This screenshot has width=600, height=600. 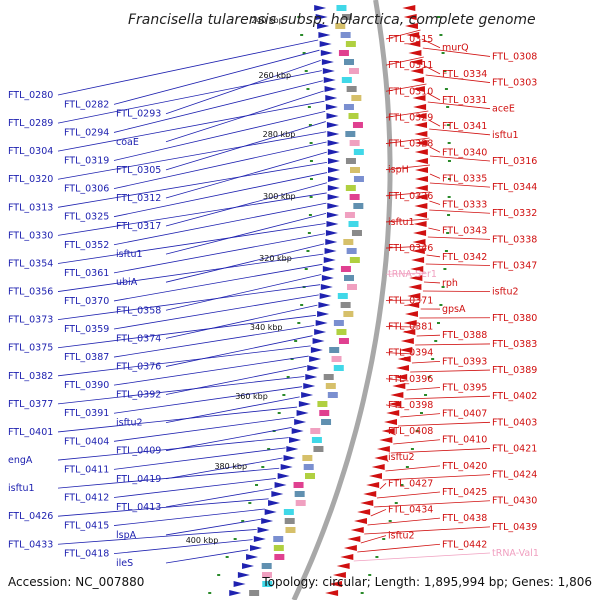 What do you see at coordinates (410, 300) in the screenshot?
I see `reverse-gene-label: FTL_0371` at bounding box center [410, 300].